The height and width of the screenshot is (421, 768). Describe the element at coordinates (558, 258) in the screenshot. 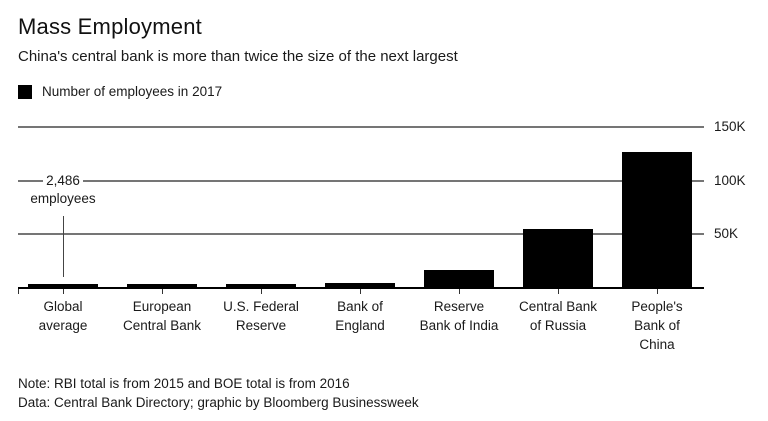

I see `bar-central-bank-of-russia` at that location.